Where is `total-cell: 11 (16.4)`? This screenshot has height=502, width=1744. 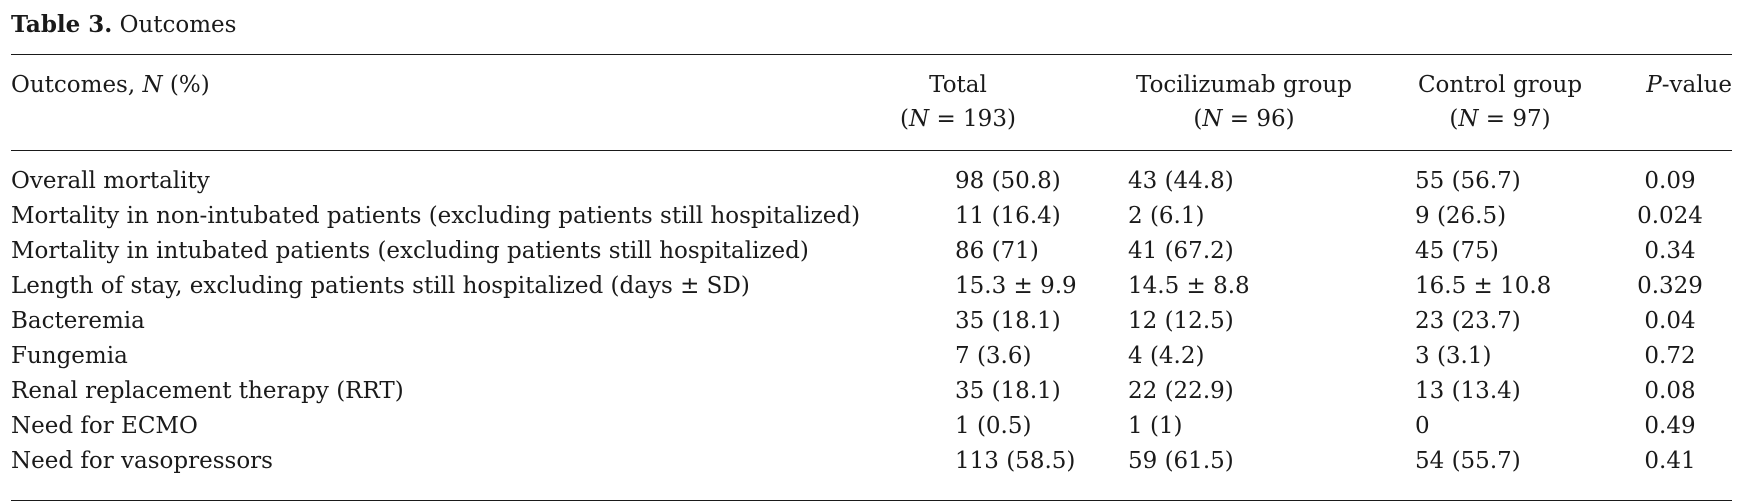
total-cell: 11 (16.4) is located at coordinates (1008, 216).